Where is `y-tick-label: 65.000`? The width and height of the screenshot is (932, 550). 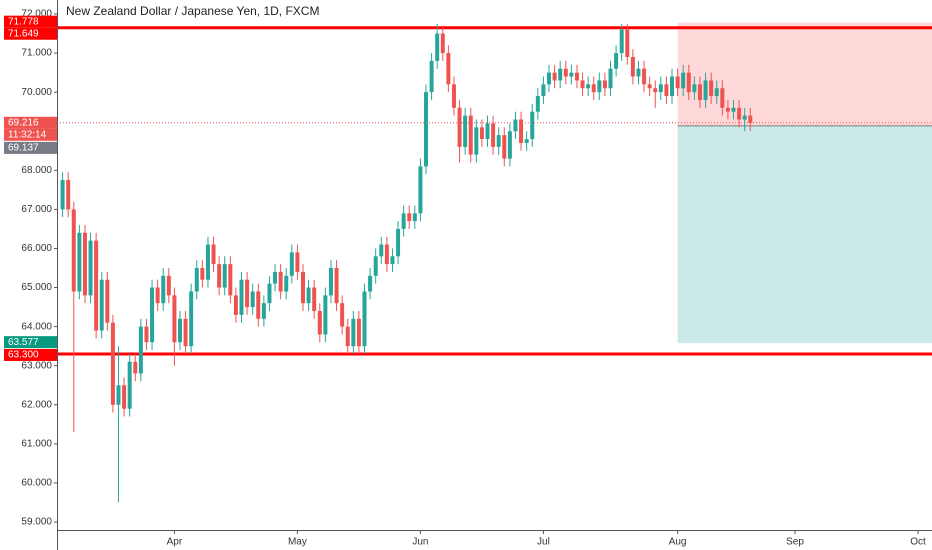
y-tick-label: 65.000 is located at coordinates (36, 287).